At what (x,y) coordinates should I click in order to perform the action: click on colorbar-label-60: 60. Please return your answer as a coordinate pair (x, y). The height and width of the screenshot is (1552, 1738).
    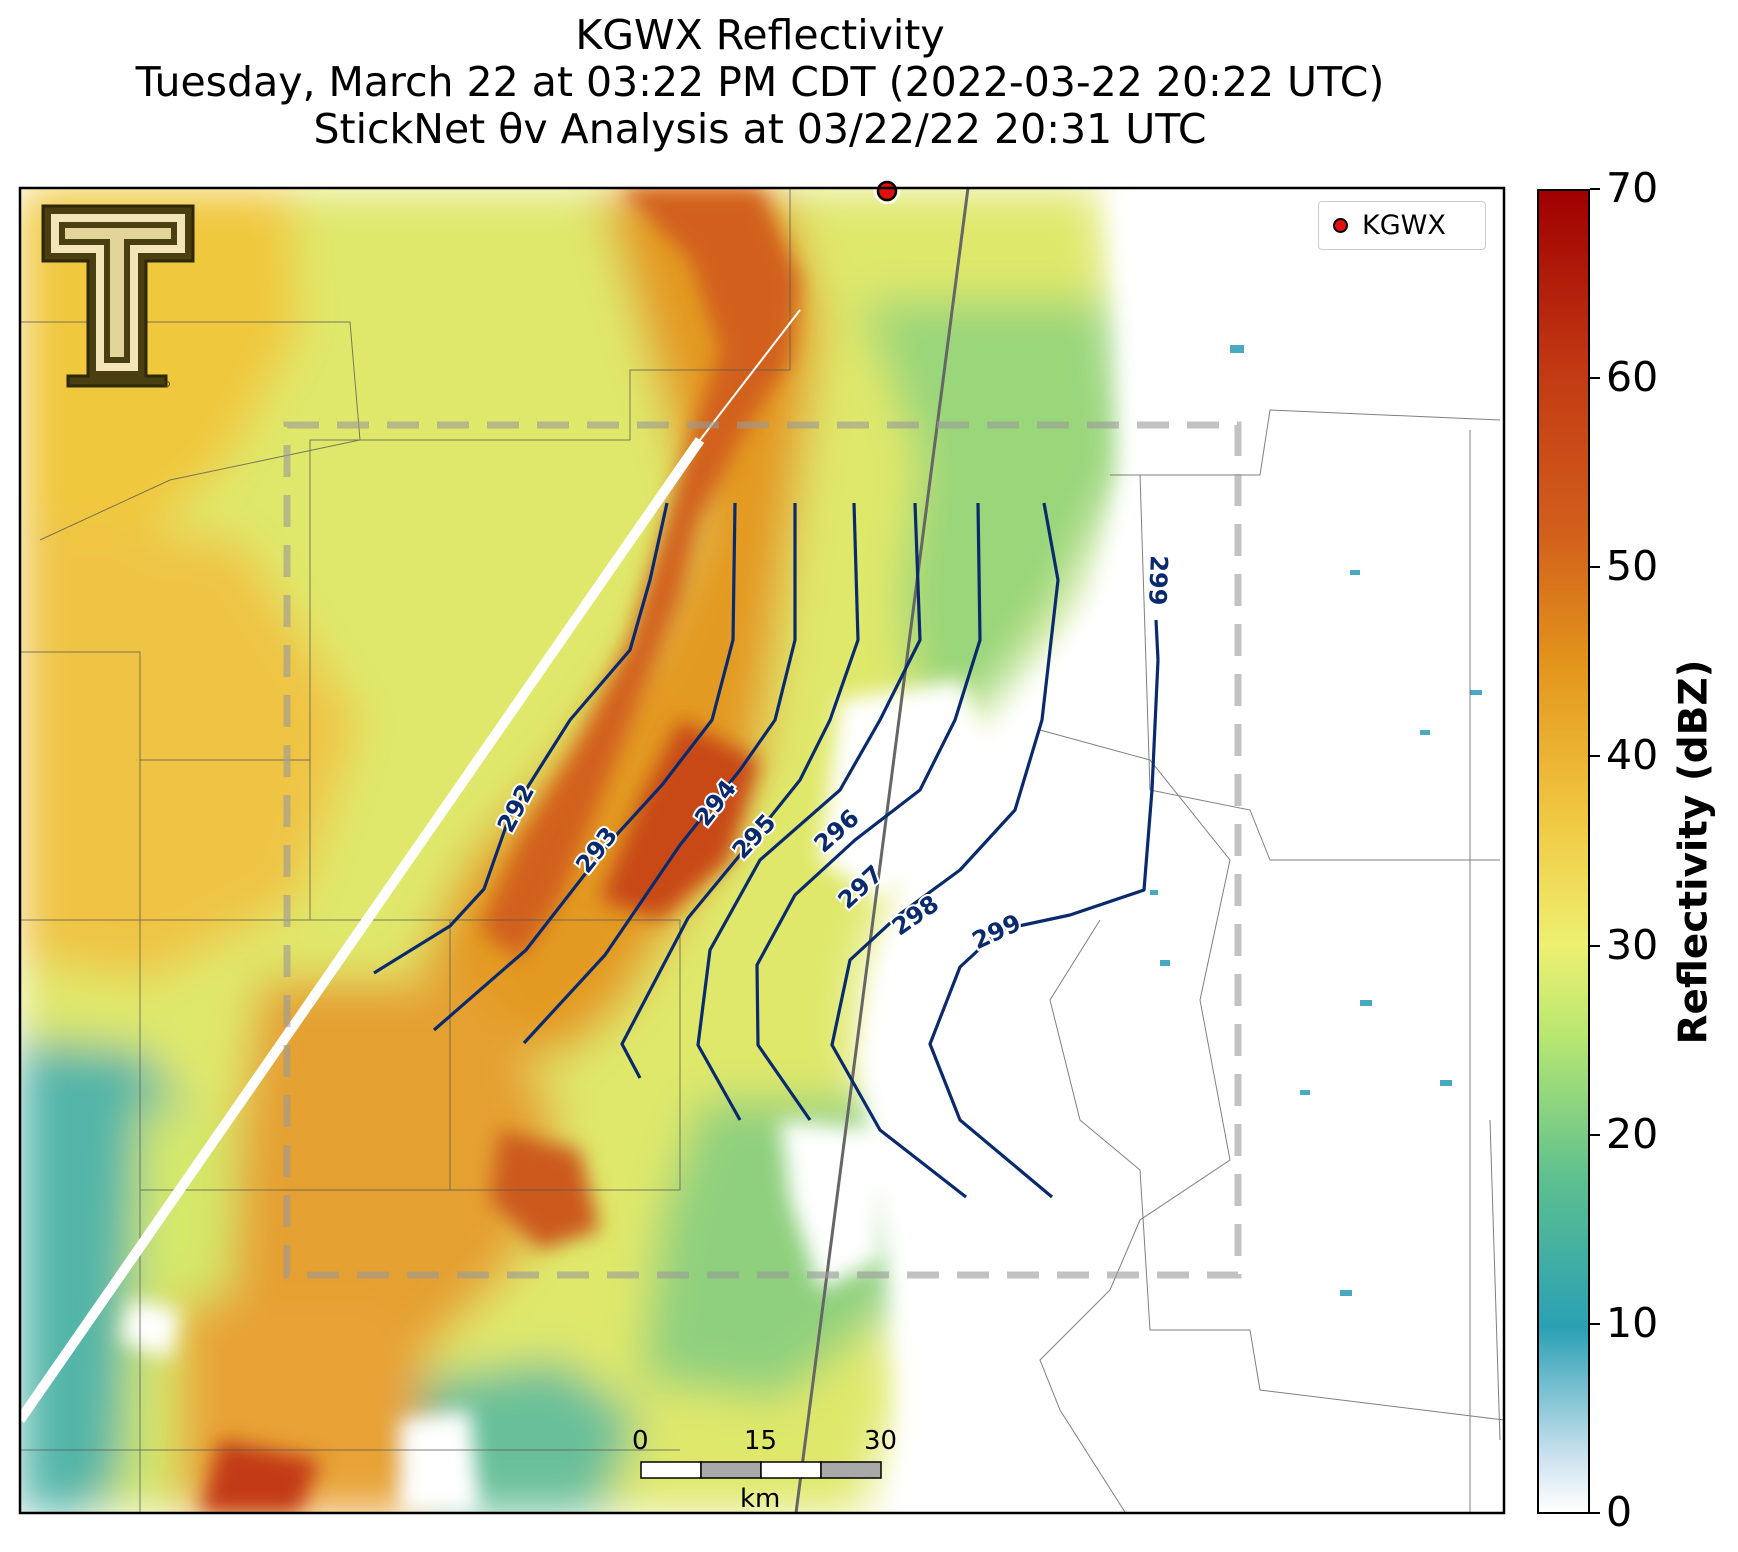
    Looking at the image, I should click on (1632, 377).